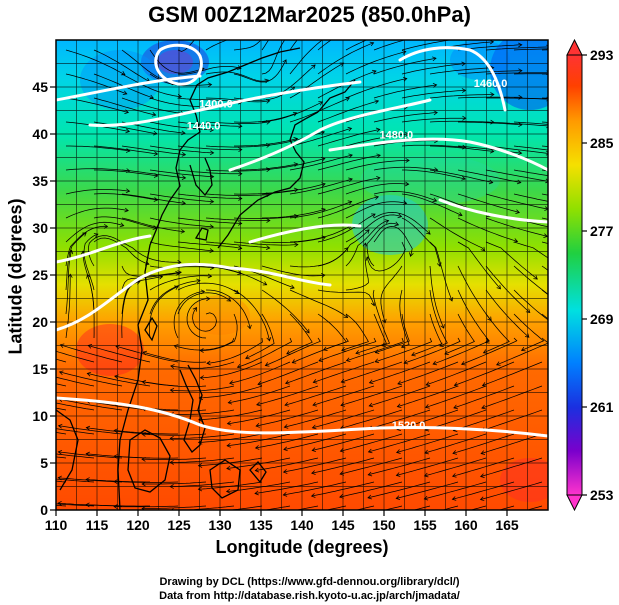 Image resolution: width=619 pixels, height=605 pixels. What do you see at coordinates (343, 525) in the screenshot?
I see `x-tick-label: 145` at bounding box center [343, 525].